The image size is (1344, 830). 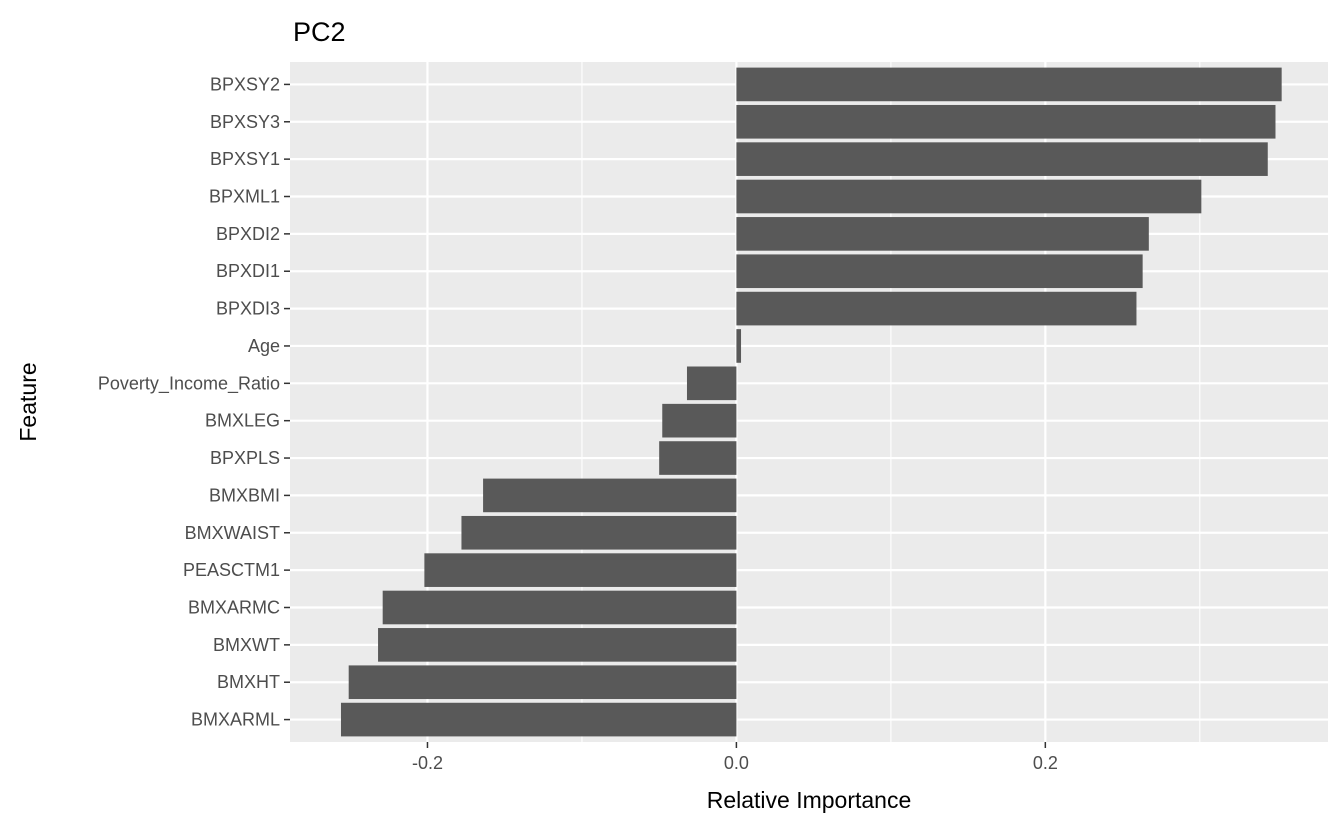 What do you see at coordinates (28, 401) in the screenshot?
I see `y-axis-title: Feature` at bounding box center [28, 401].